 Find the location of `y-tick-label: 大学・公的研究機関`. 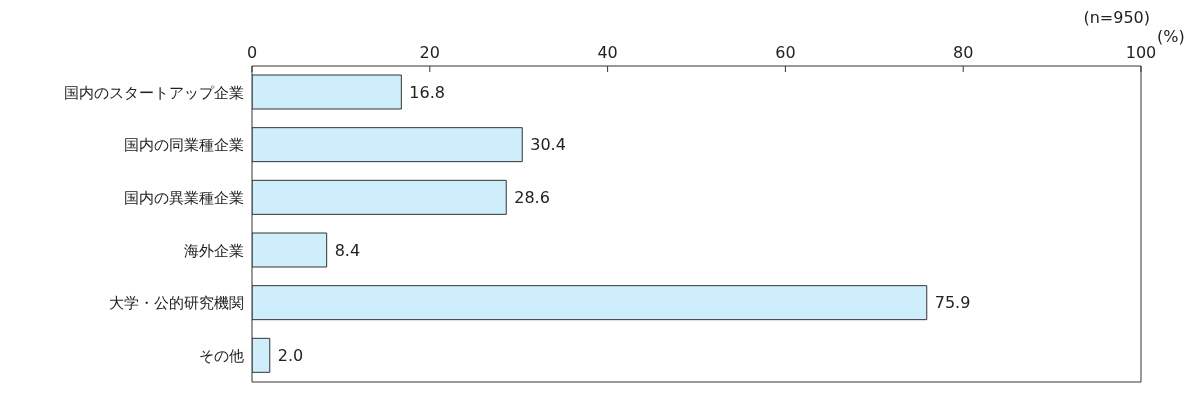

y-tick-label: 大学・公的研究機関 is located at coordinates (176, 303).